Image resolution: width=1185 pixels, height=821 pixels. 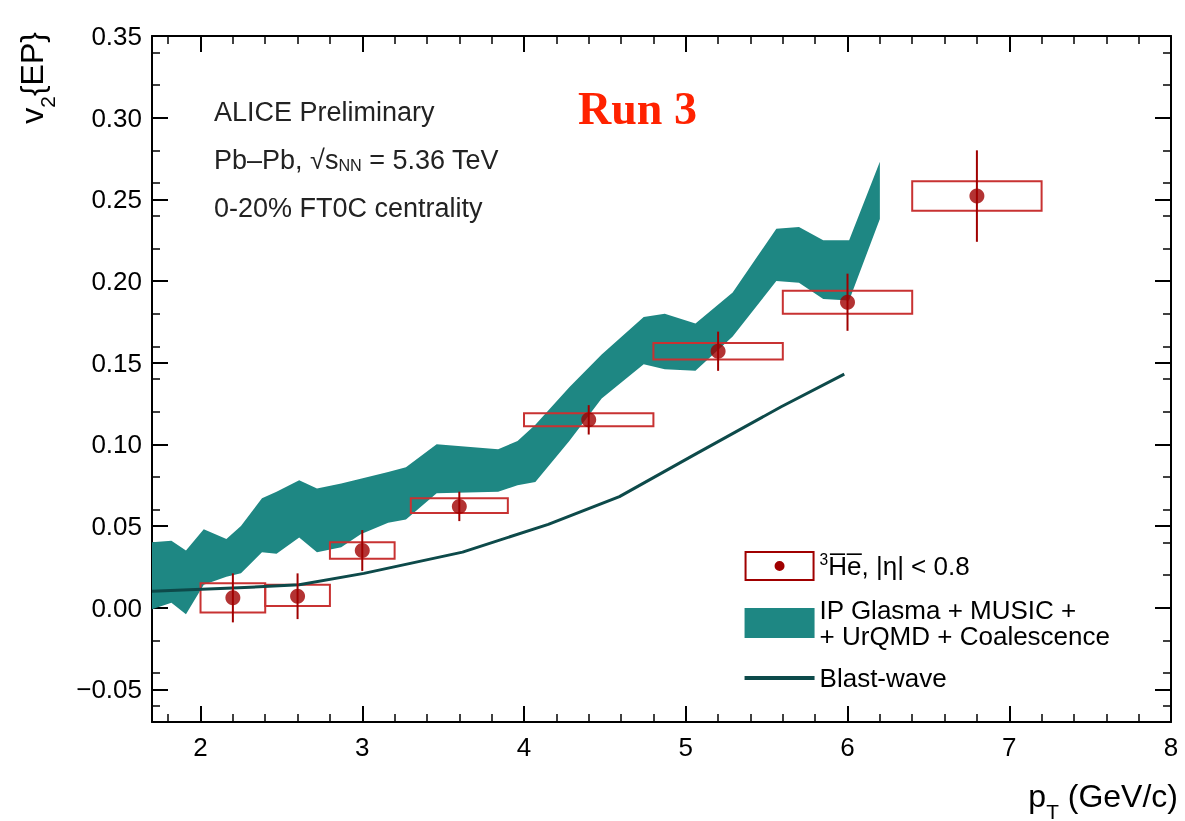 What do you see at coordinates (116, 444) in the screenshot?
I see `y-tick-label: 0.10` at bounding box center [116, 444].